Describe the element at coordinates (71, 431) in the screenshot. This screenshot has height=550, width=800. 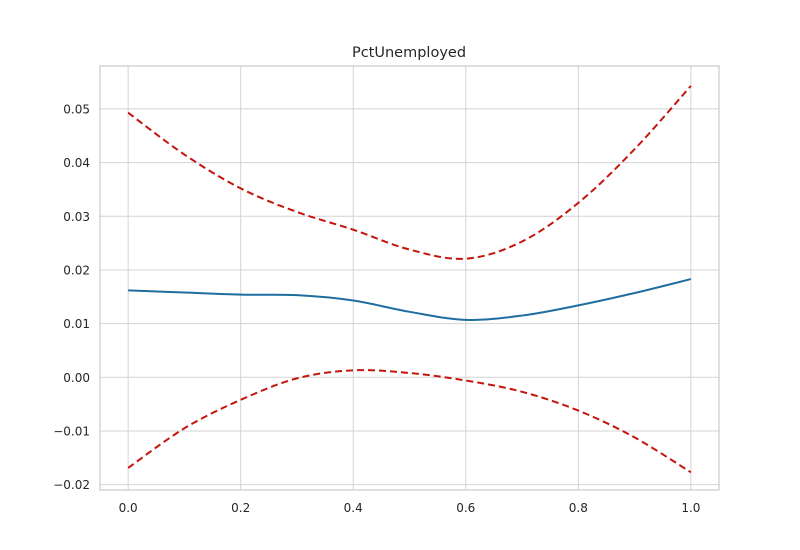
I see `y-tick-label: −0.01` at that location.